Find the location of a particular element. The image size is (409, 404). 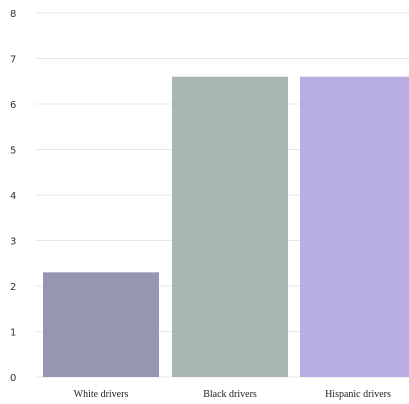

x-category-label: White drivers is located at coordinates (101, 394).